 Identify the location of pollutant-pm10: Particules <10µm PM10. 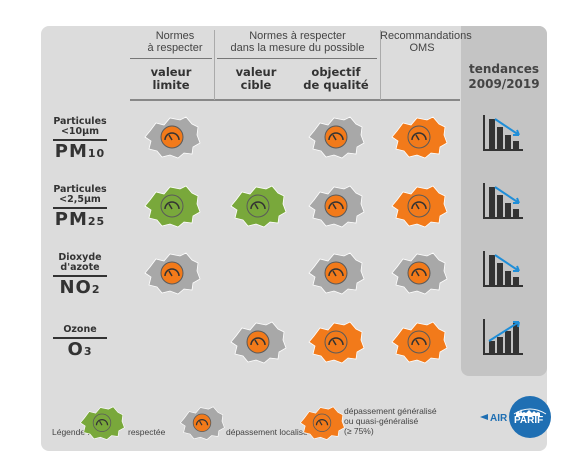
(80, 140).